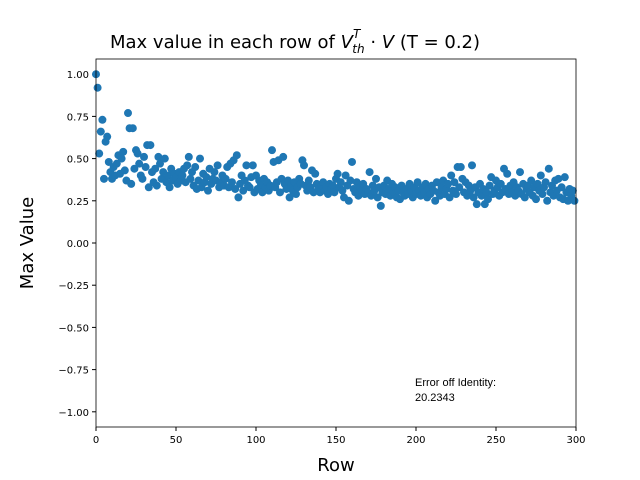 The image size is (640, 480). Describe the element at coordinates (78, 160) in the screenshot. I see `y-tick-label: 0.50` at that location.